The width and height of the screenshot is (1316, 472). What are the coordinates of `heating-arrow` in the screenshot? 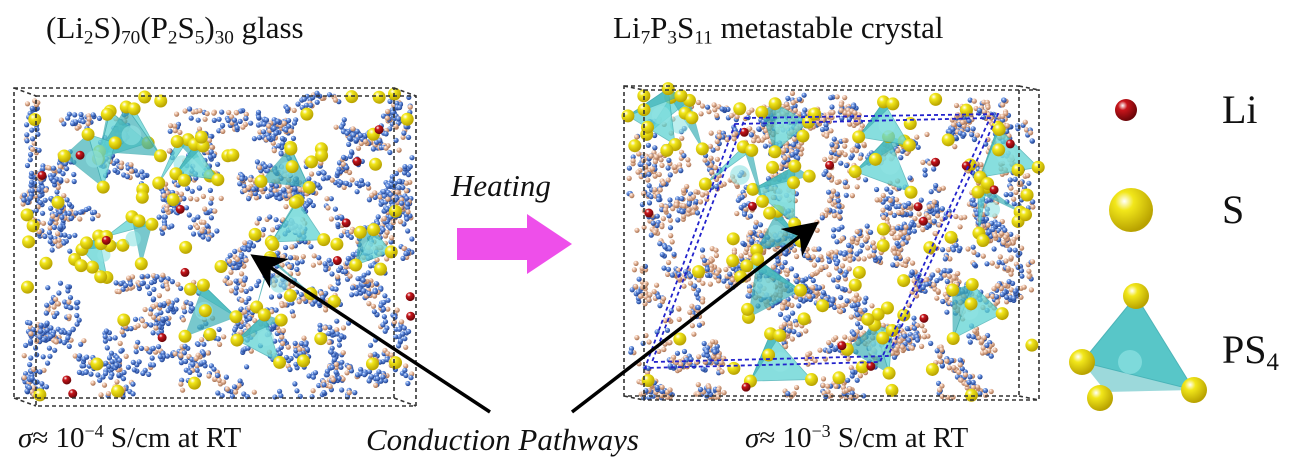 It's located at (514, 244).